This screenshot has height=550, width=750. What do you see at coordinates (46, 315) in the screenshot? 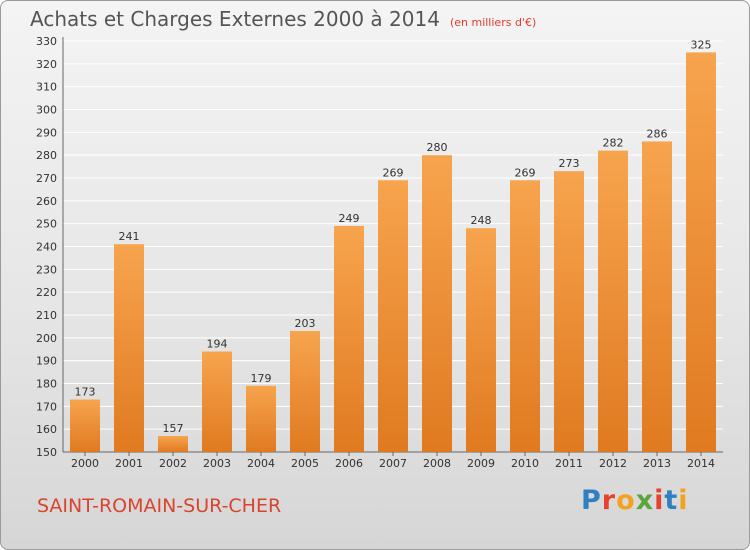
I see `y-tick-label: 210` at bounding box center [46, 315].